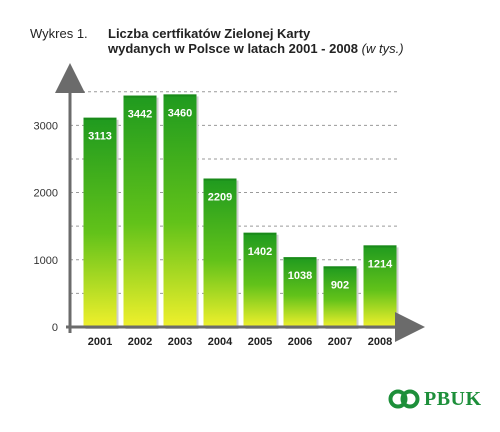 The image size is (500, 432). Describe the element at coordinates (260, 342) in the screenshot. I see `x-tick-label: 2005` at that location.